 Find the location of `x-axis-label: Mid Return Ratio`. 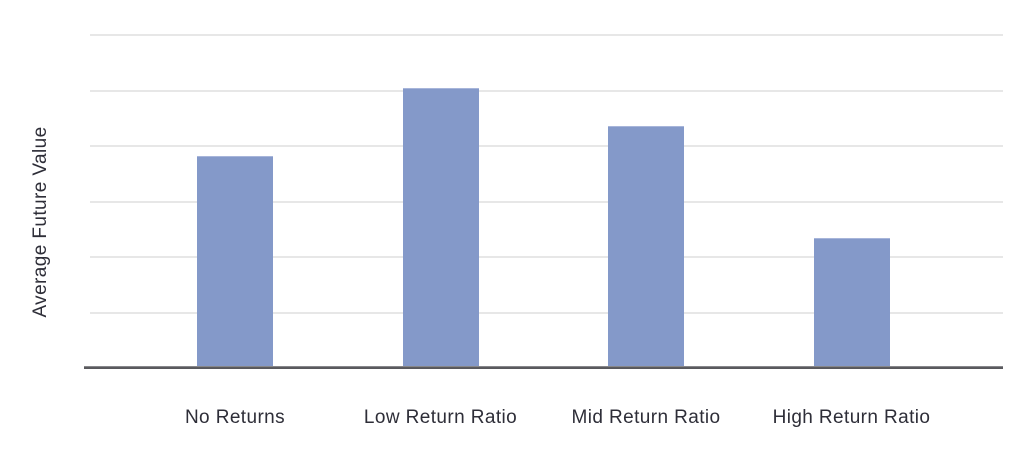

x-axis-label: Mid Return Ratio is located at coordinates (646, 417).